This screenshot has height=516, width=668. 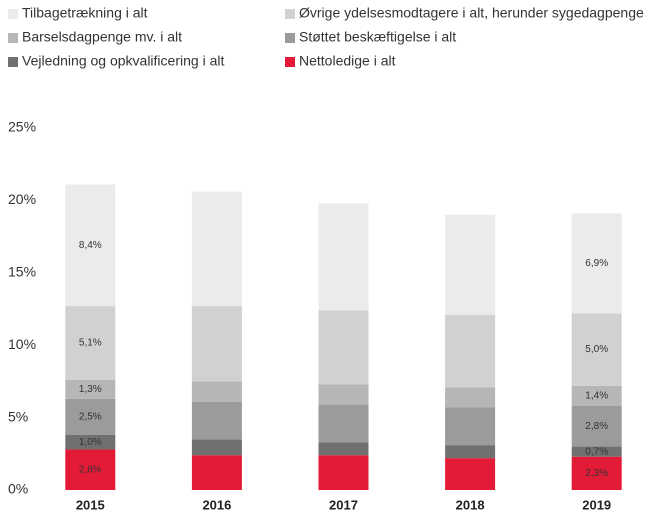 What do you see at coordinates (470, 504) in the screenshot?
I see `x-tick-label: 2018` at bounding box center [470, 504].